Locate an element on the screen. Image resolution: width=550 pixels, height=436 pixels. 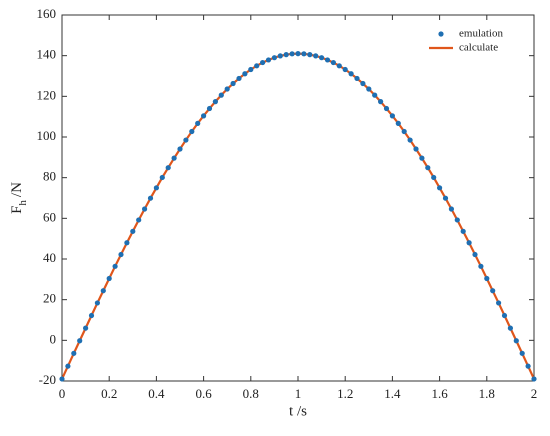
y-label-unit: /N is located at coordinates (17, 189).